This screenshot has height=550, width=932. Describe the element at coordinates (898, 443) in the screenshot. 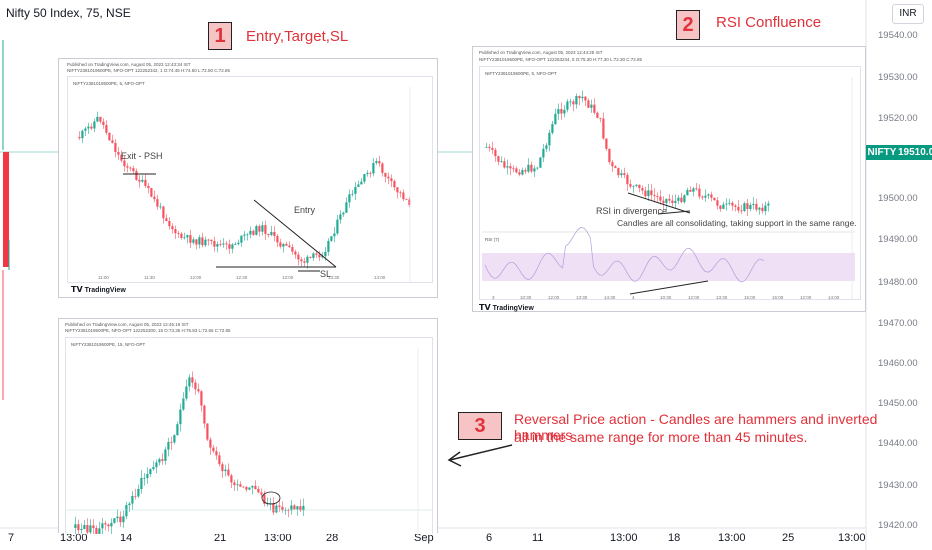

I see `price-axis-label: 19440.00` at that location.